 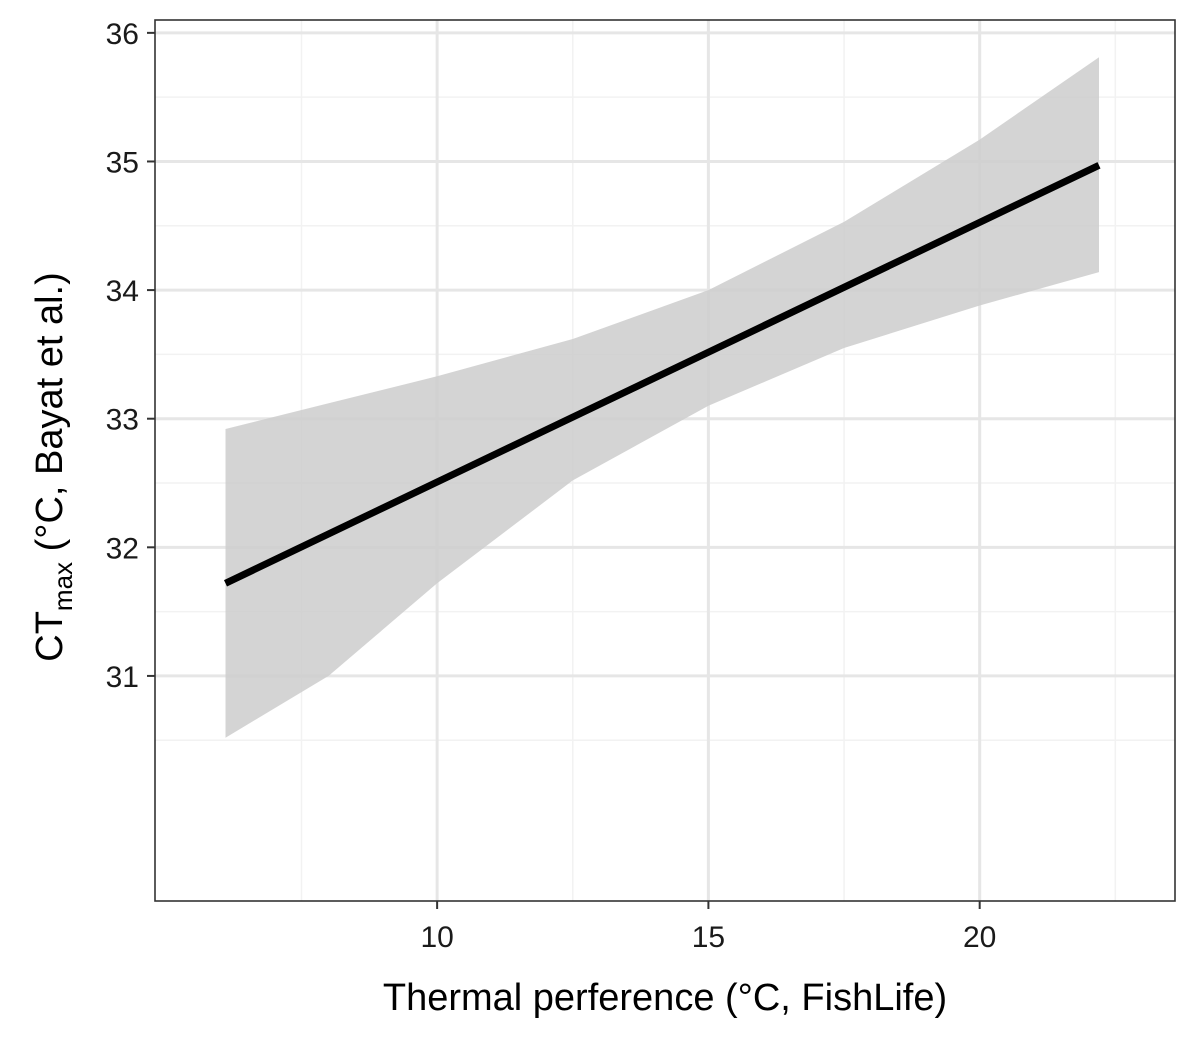 What do you see at coordinates (50, 417) in the screenshot?
I see `y-axis-title-suffix: (°C, Bayat et al.)` at bounding box center [50, 417].